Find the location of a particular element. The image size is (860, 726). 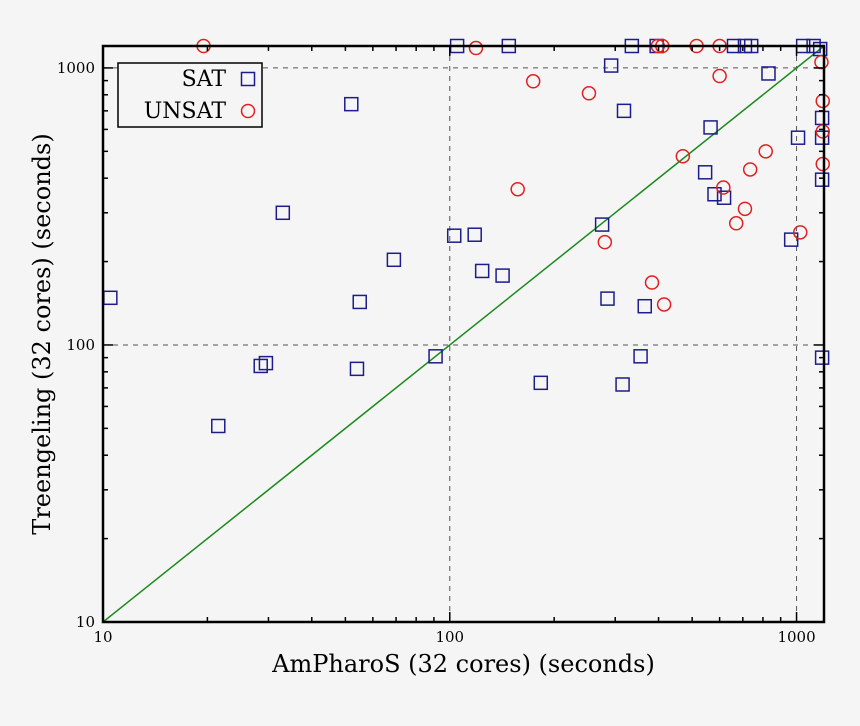

y-tick-label: 1000 is located at coordinates (76, 68).